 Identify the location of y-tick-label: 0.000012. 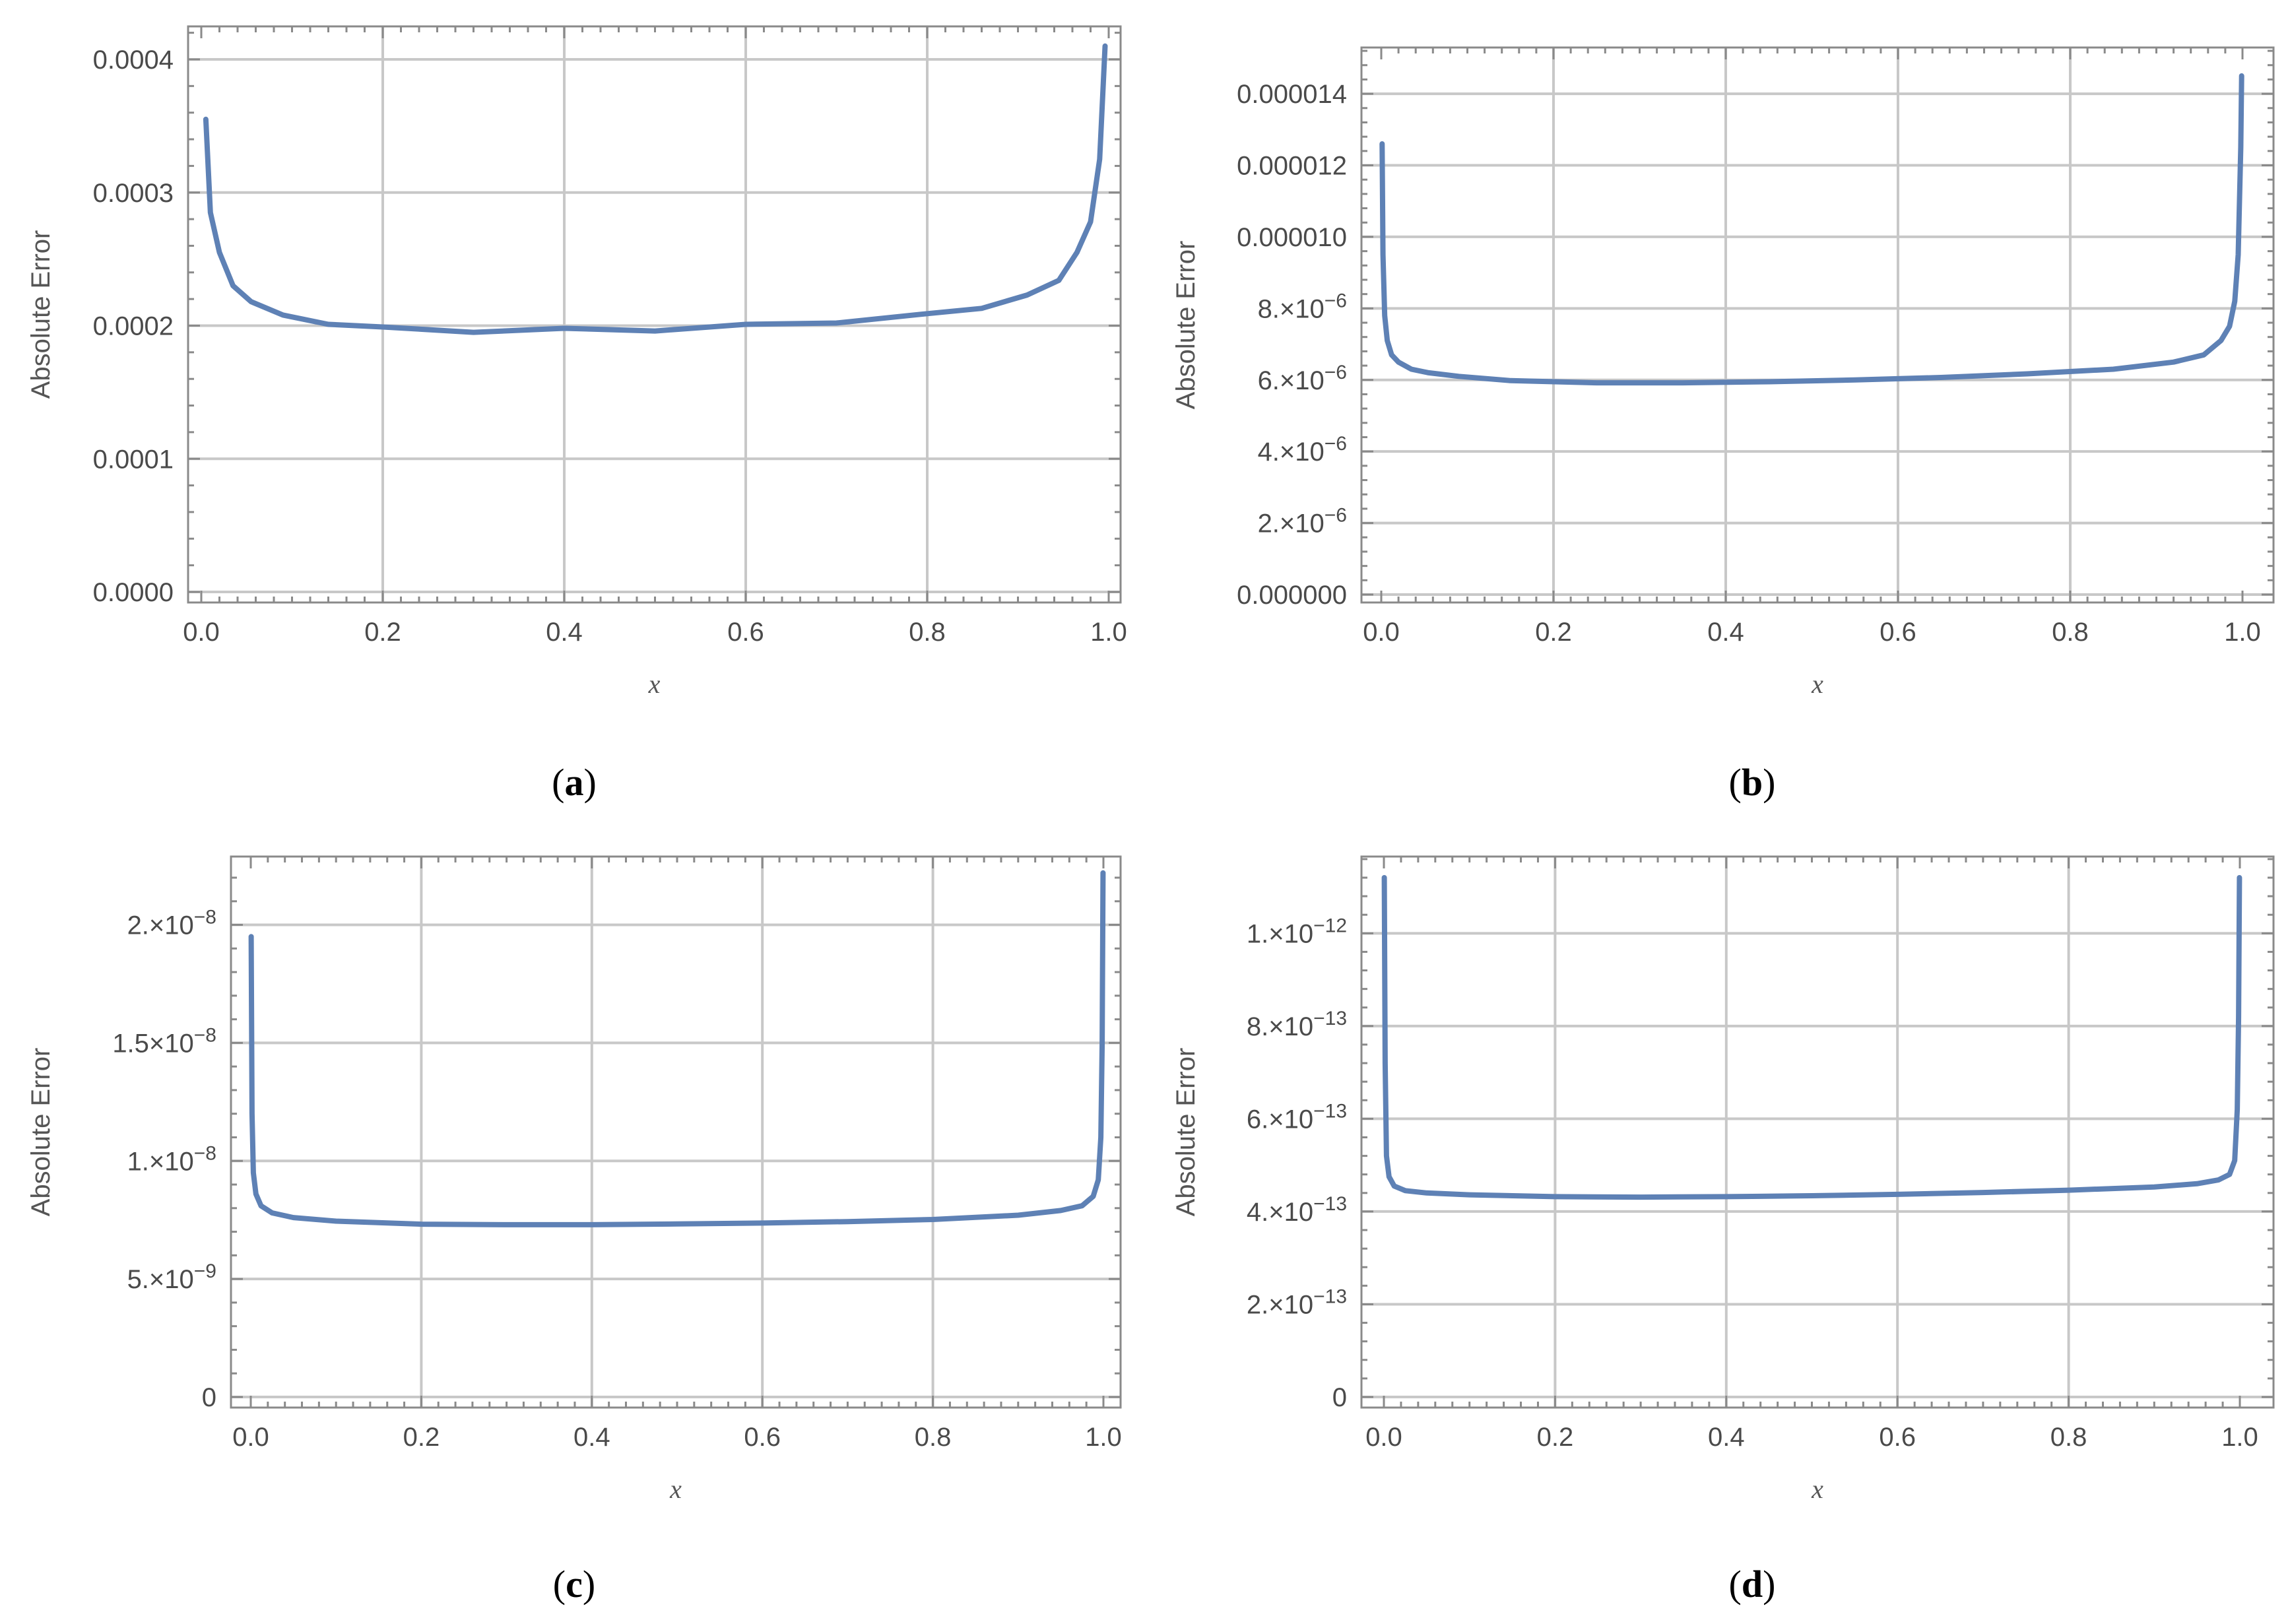
(1292, 167).